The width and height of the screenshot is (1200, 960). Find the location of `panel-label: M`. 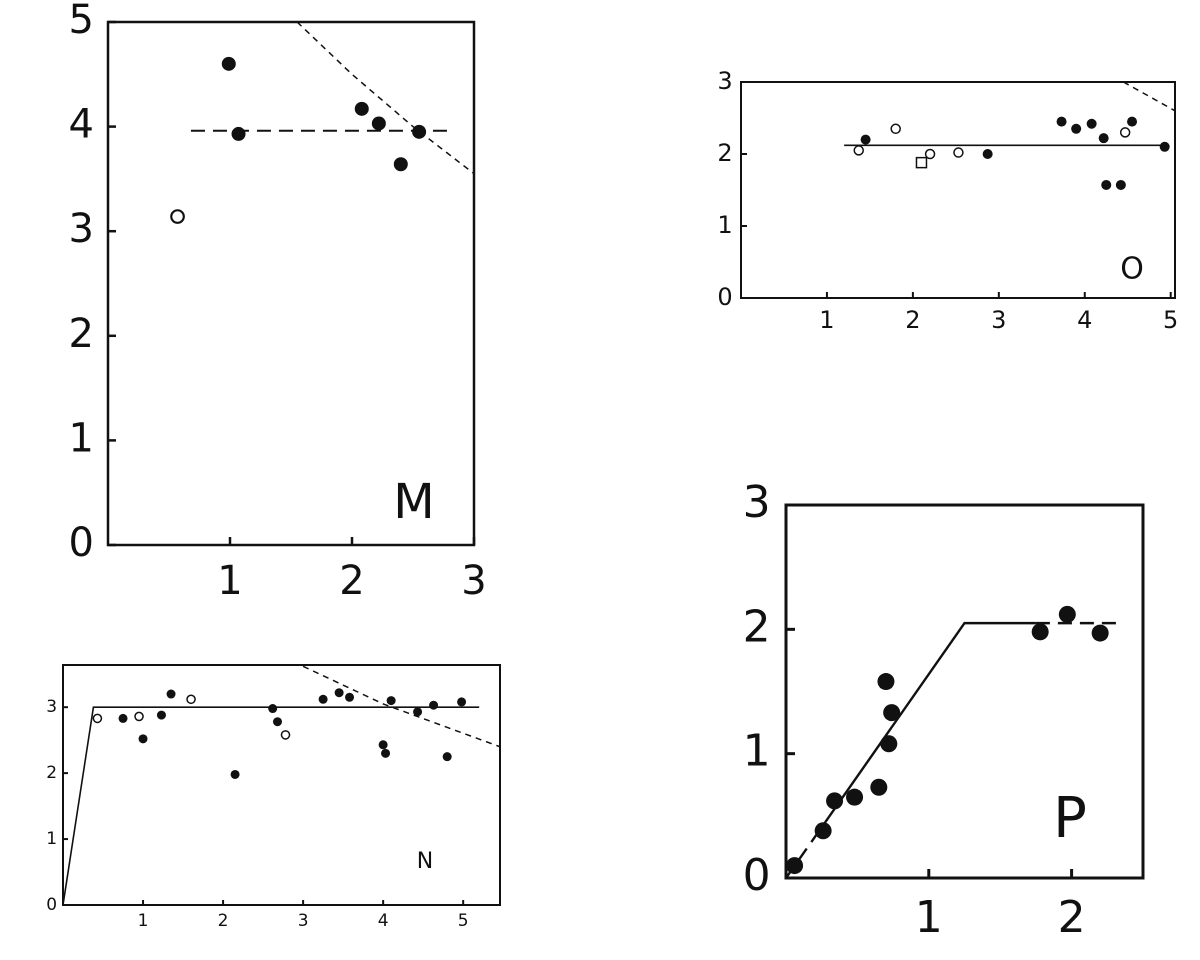

panel-label: M is located at coordinates (413, 502).